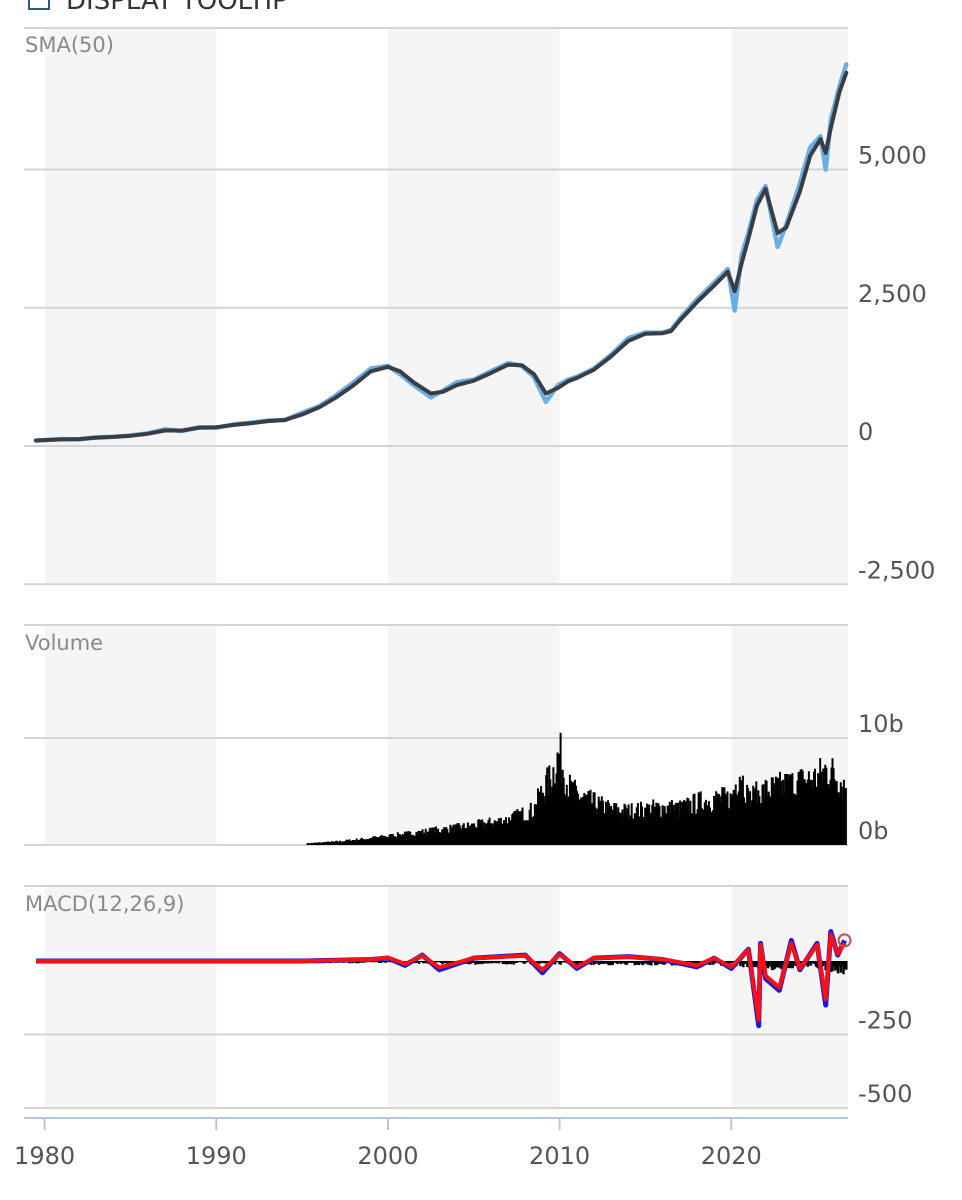  What do you see at coordinates (69, 45) in the screenshot?
I see `panel-title: SMA(50)` at bounding box center [69, 45].